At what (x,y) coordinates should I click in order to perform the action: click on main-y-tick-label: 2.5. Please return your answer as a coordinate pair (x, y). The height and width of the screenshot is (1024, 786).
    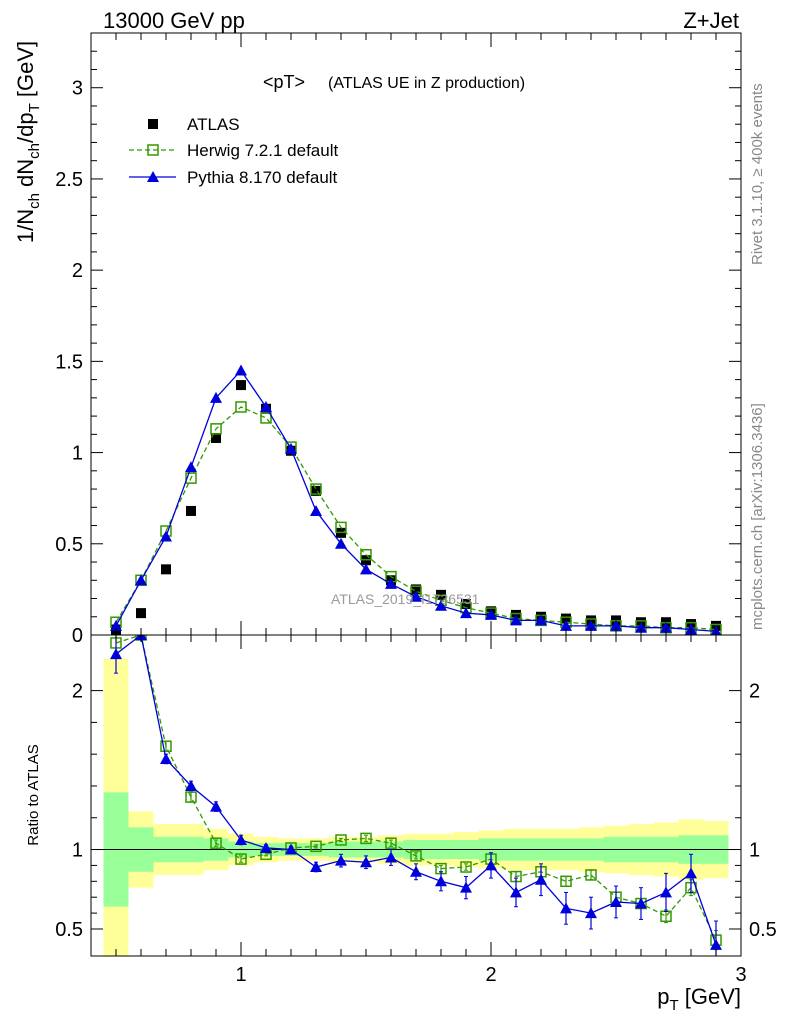
    Looking at the image, I should click on (69, 180).